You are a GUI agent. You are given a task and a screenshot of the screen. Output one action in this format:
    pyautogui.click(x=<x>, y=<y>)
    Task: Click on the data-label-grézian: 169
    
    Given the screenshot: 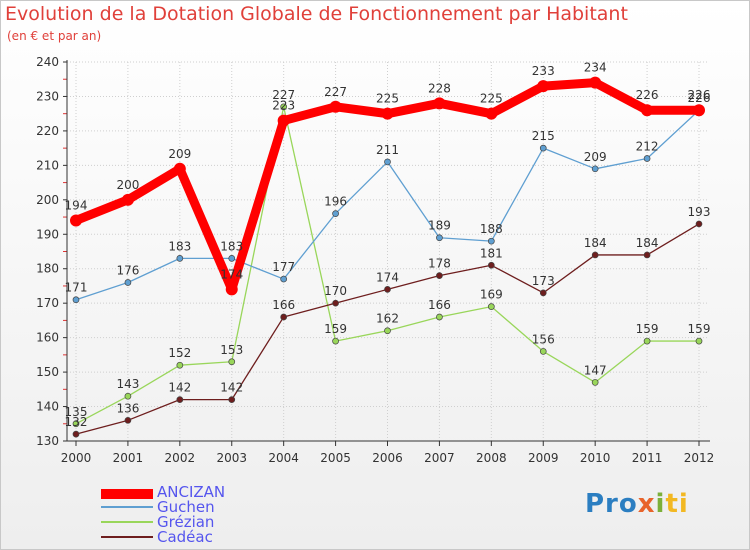 What is the action you would take?
    pyautogui.click(x=491, y=295)
    